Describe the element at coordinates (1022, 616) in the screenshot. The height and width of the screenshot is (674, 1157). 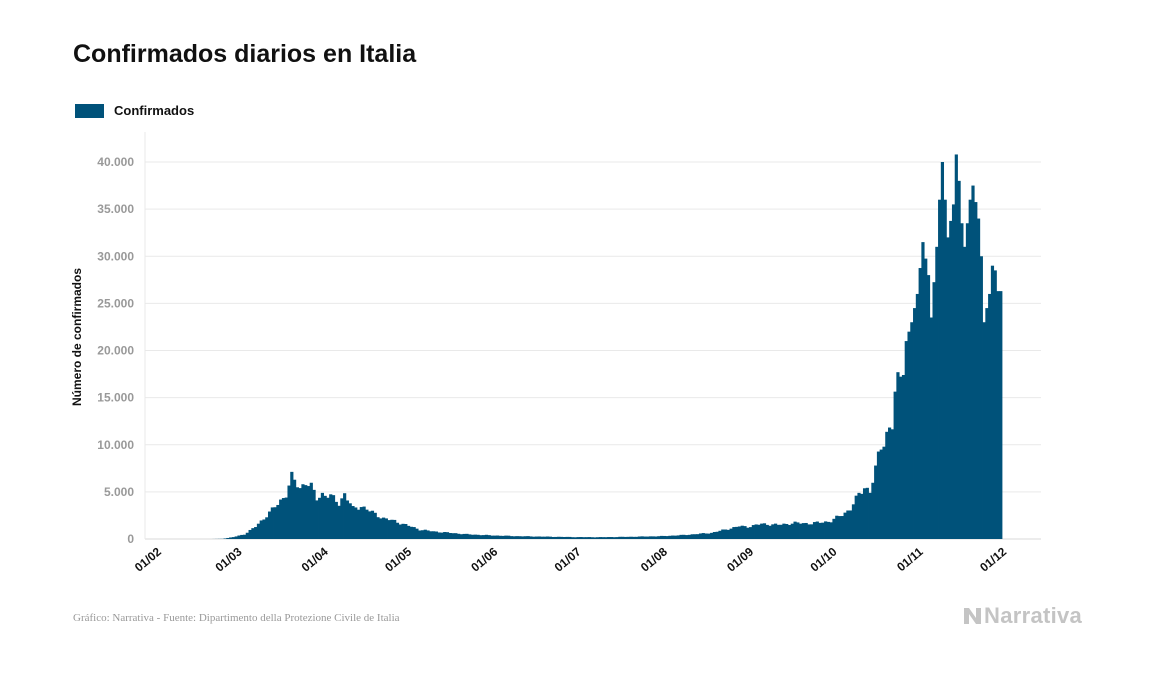
I see `brand-logo: Narrativa` at that location.